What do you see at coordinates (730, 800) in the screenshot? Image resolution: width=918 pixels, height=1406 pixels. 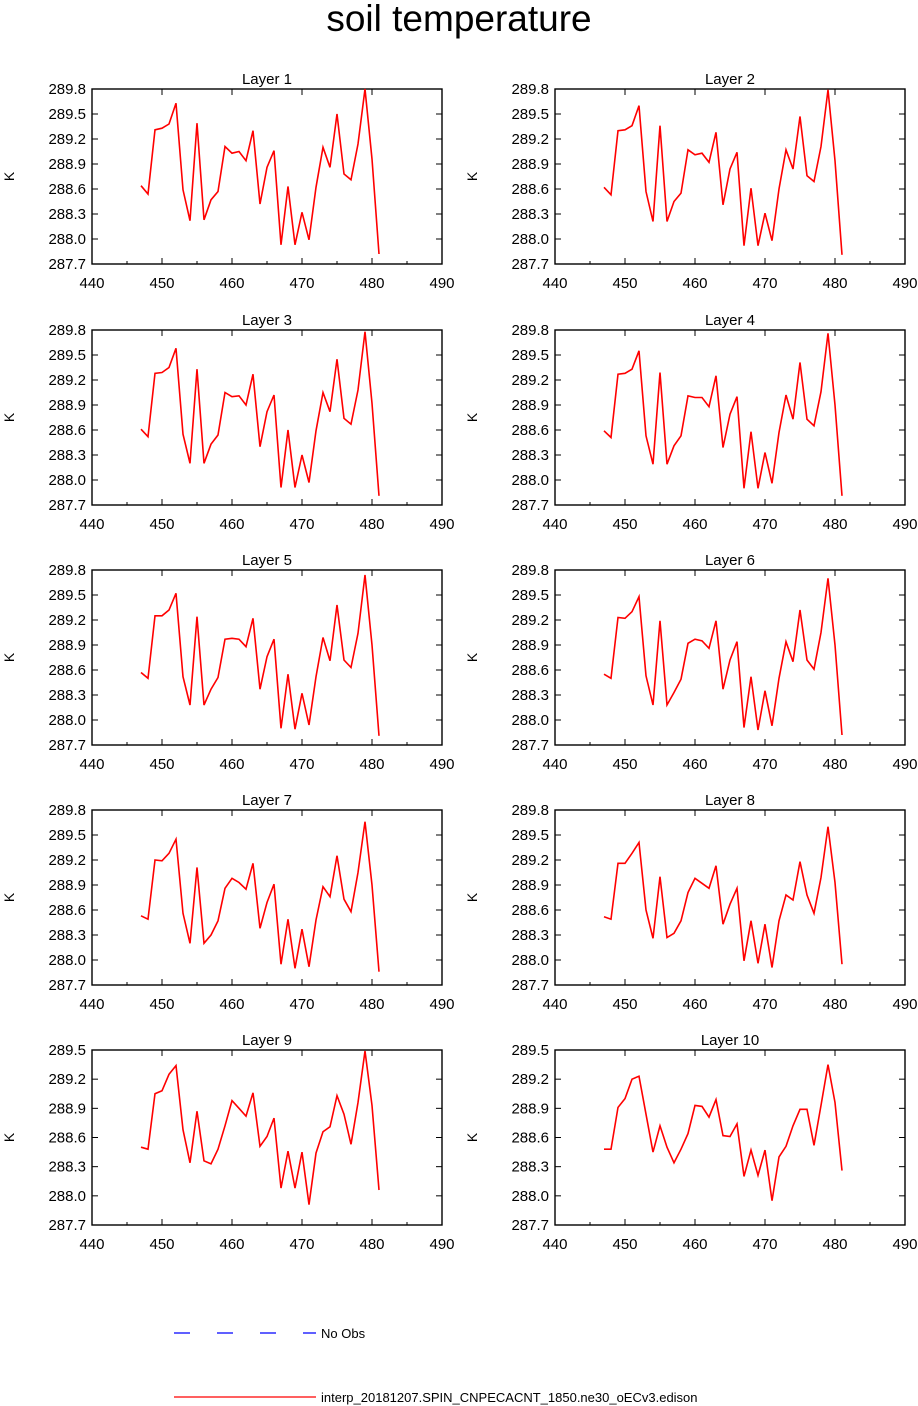 I see `panel-title: Layer 8` at bounding box center [730, 800].